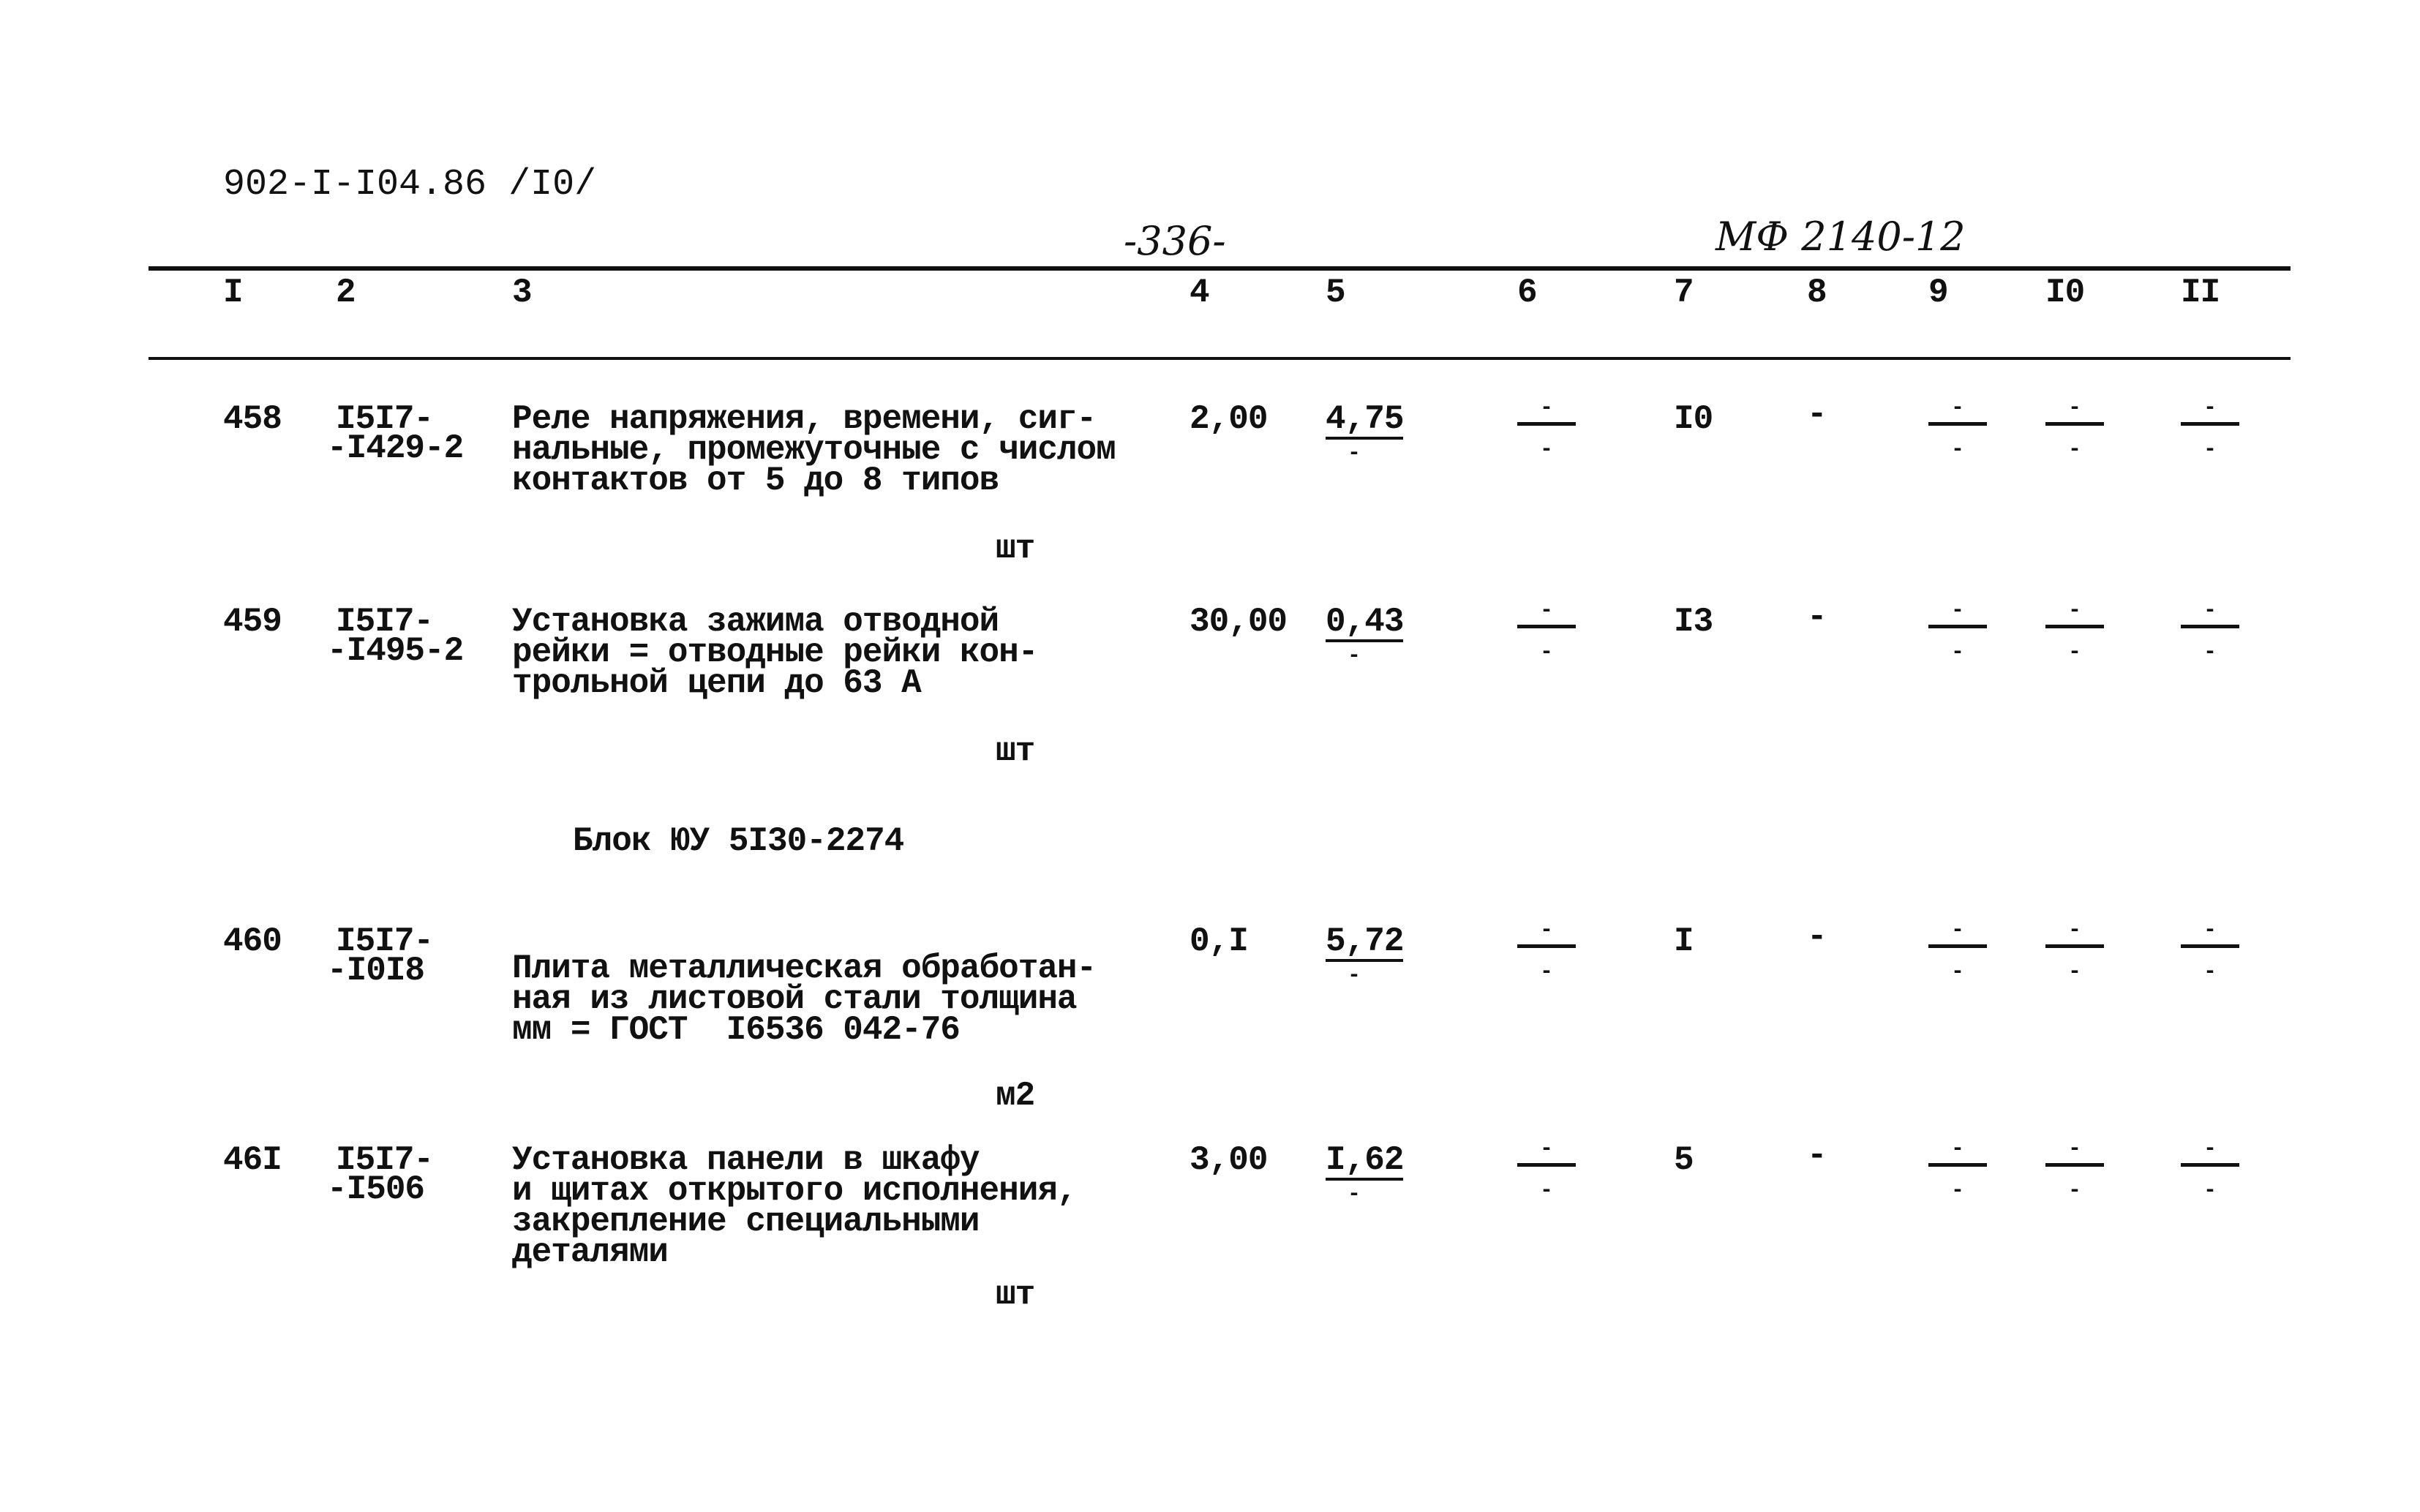  What do you see at coordinates (1684, 293) in the screenshot?
I see `column-header-7: 7` at bounding box center [1684, 293].